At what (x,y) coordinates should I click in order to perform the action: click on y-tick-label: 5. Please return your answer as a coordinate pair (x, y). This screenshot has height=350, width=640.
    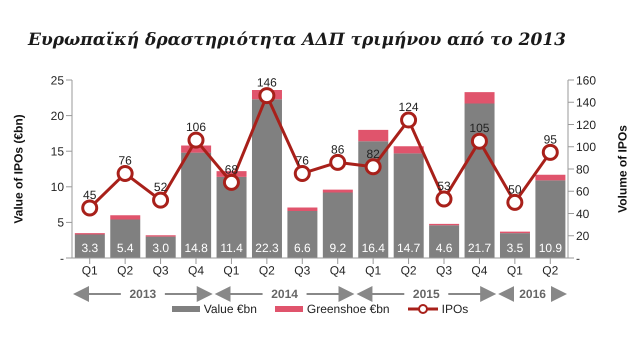
    Looking at the image, I should click on (60, 223).